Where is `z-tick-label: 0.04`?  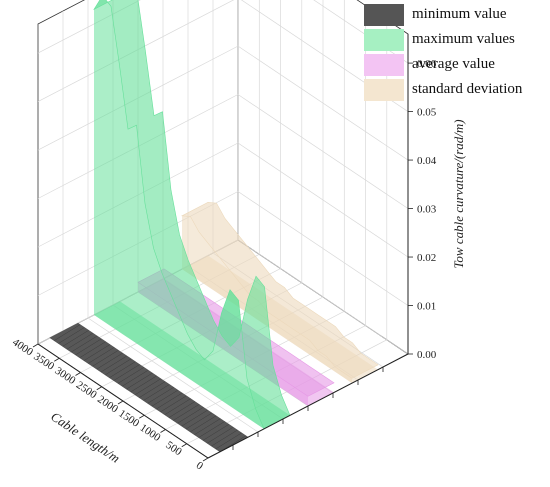 z-tick-label: 0.04 is located at coordinates (427, 161).